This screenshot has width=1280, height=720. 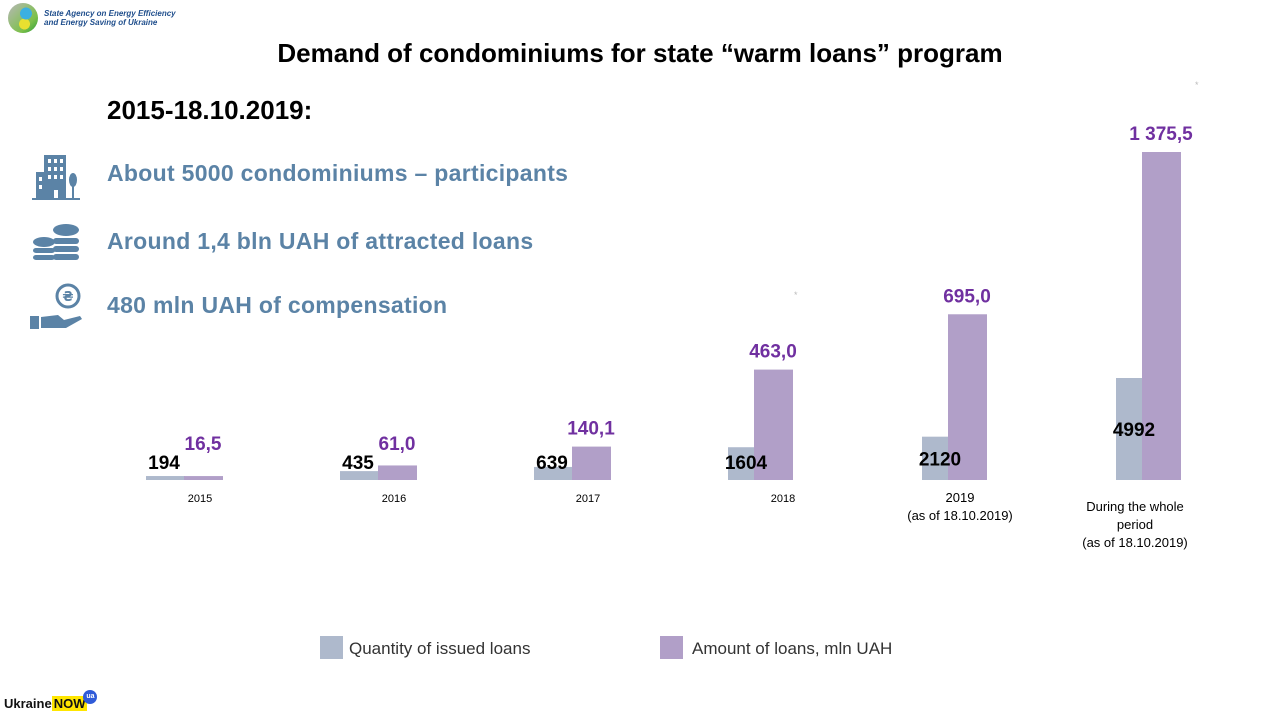 What do you see at coordinates (746, 463) in the screenshot?
I see `label-quantity: 1604` at bounding box center [746, 463].